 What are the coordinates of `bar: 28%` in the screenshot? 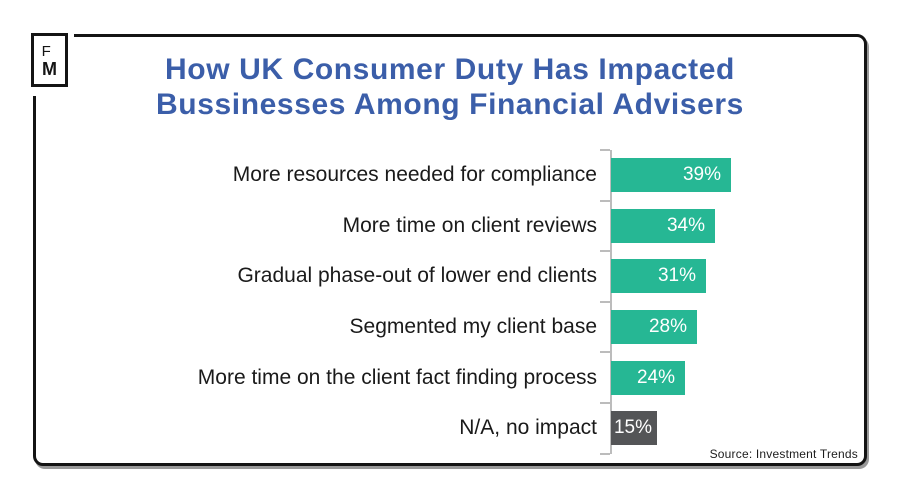 It's located at (654, 327).